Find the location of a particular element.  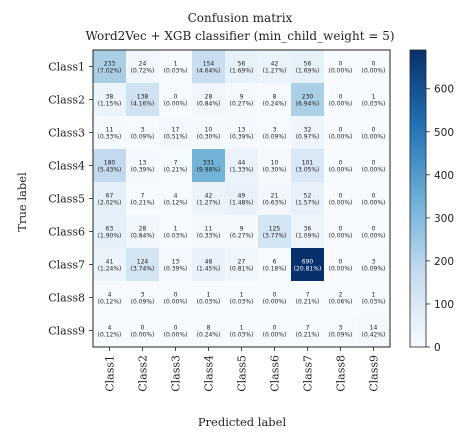

cell-count-label: 4 is located at coordinates (176, 196).